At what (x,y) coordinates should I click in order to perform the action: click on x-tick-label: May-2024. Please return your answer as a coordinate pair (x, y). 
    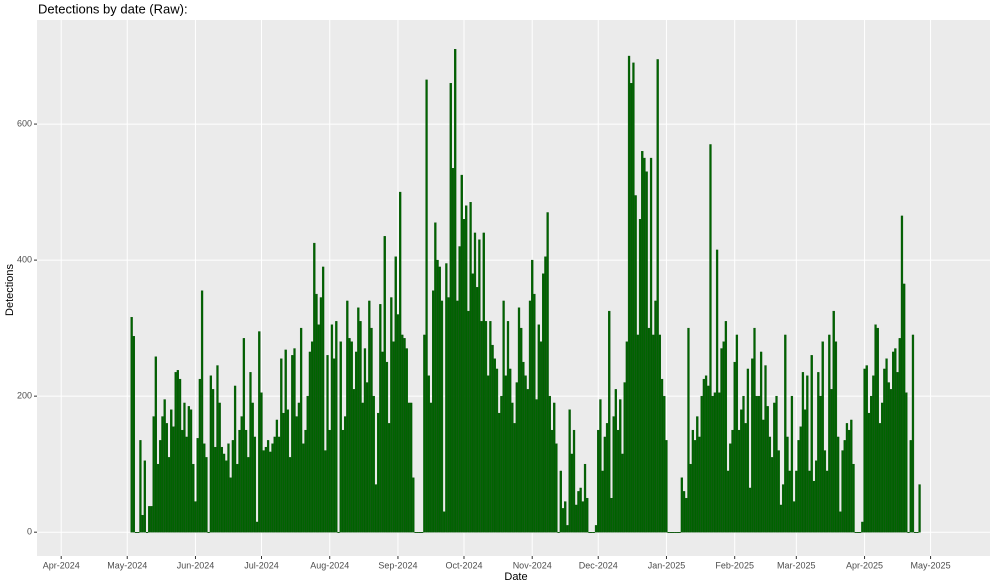
    Looking at the image, I should click on (127, 565).